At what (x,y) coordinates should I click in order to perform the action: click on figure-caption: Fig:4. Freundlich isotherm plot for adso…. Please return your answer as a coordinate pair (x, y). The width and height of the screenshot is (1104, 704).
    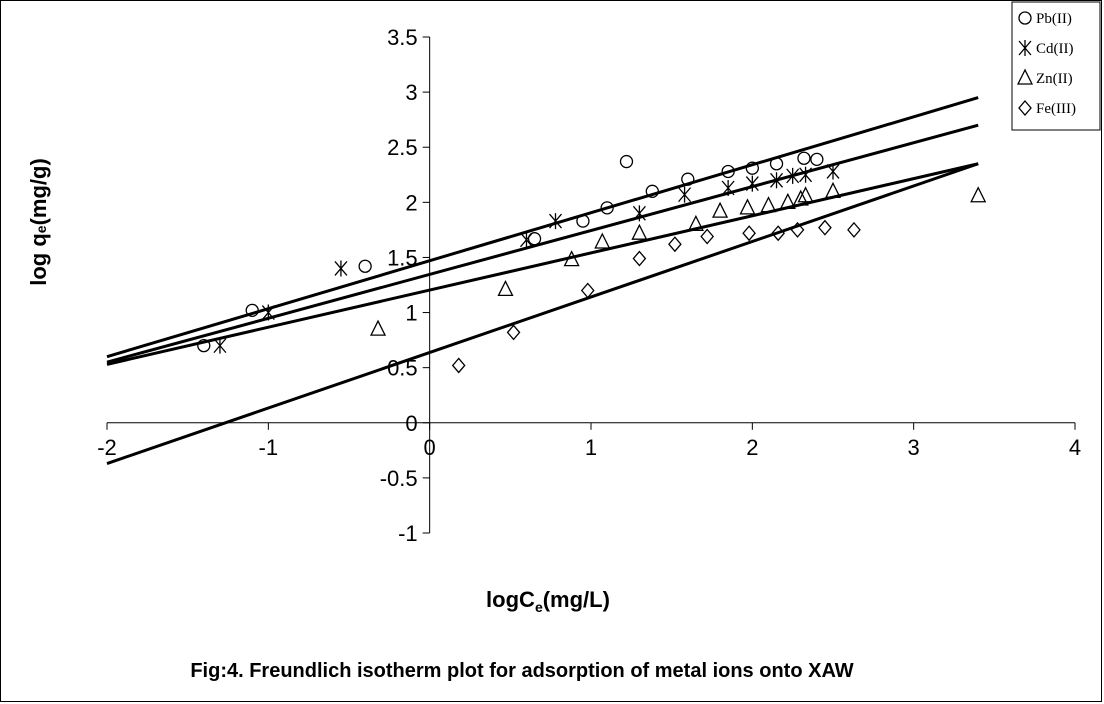
    Looking at the image, I should click on (521, 671).